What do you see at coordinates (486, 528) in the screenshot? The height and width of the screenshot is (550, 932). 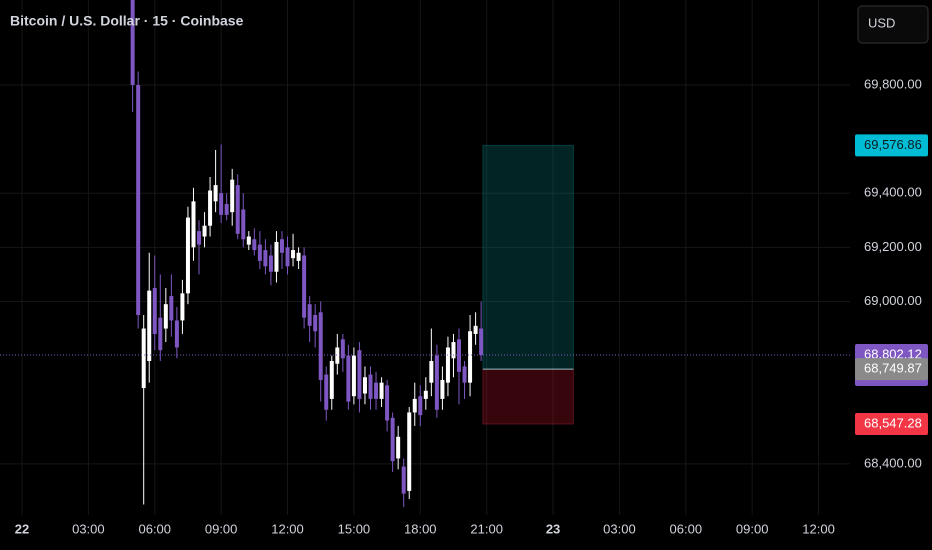 I see `x-tick-label: 21:00` at bounding box center [486, 528].